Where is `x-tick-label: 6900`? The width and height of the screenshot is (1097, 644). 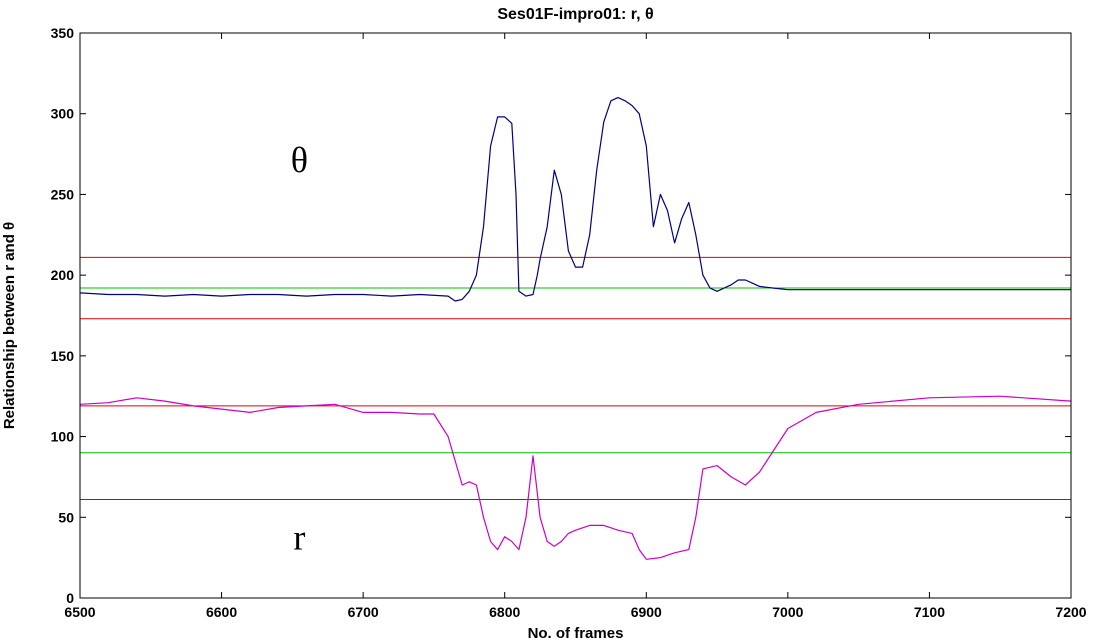 x-tick-label: 6900 is located at coordinates (646, 612).